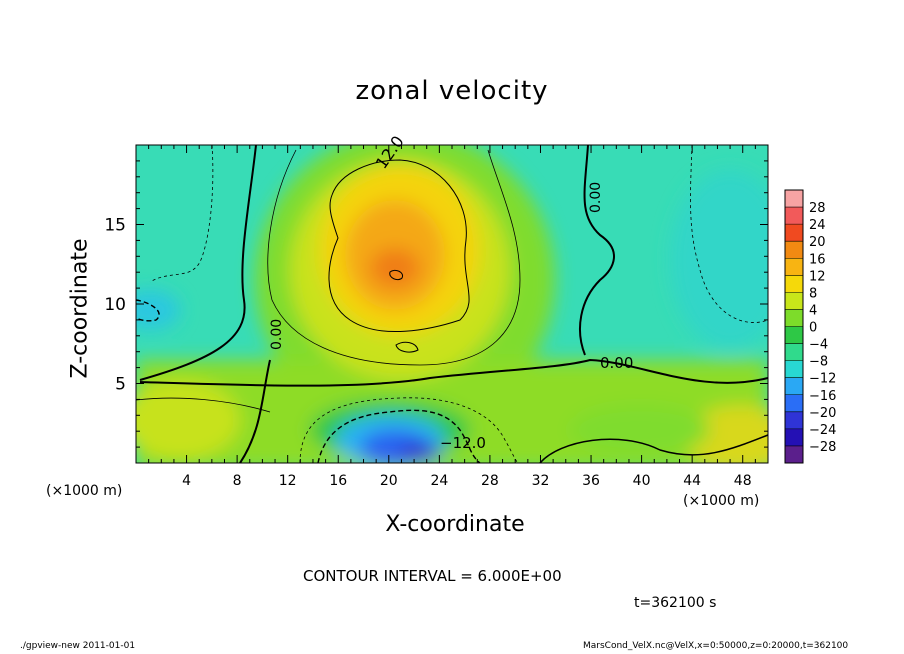  What do you see at coordinates (591, 481) in the screenshot?
I see `x-tick-label: 36` at bounding box center [591, 481].